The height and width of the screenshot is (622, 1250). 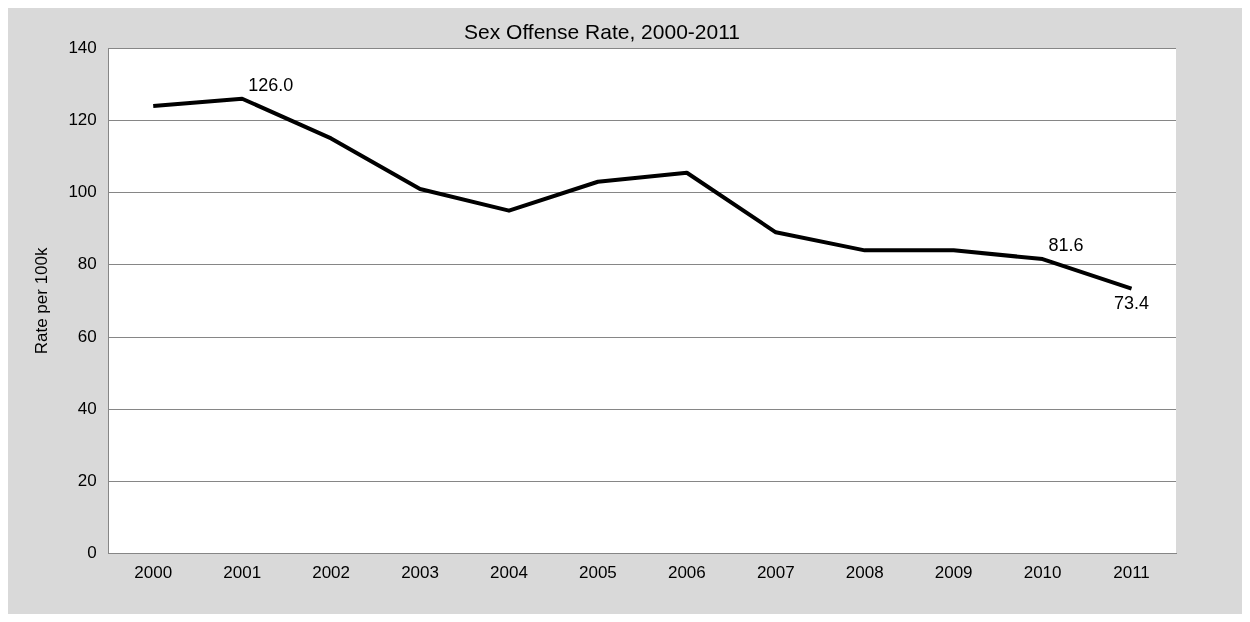 I want to click on y-tick-label: 80, so click(x=87, y=264).